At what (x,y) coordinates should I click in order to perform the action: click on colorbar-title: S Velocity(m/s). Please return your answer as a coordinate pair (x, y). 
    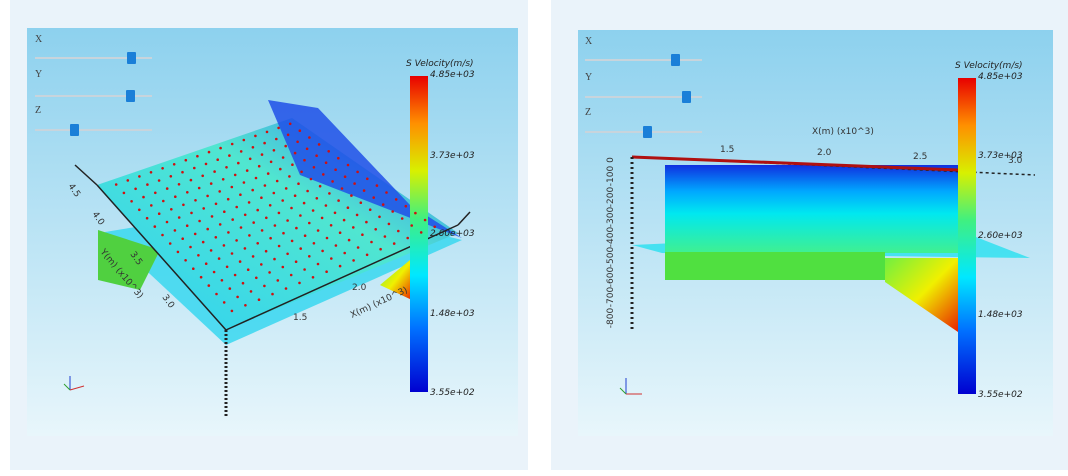
    Looking at the image, I should click on (440, 64).